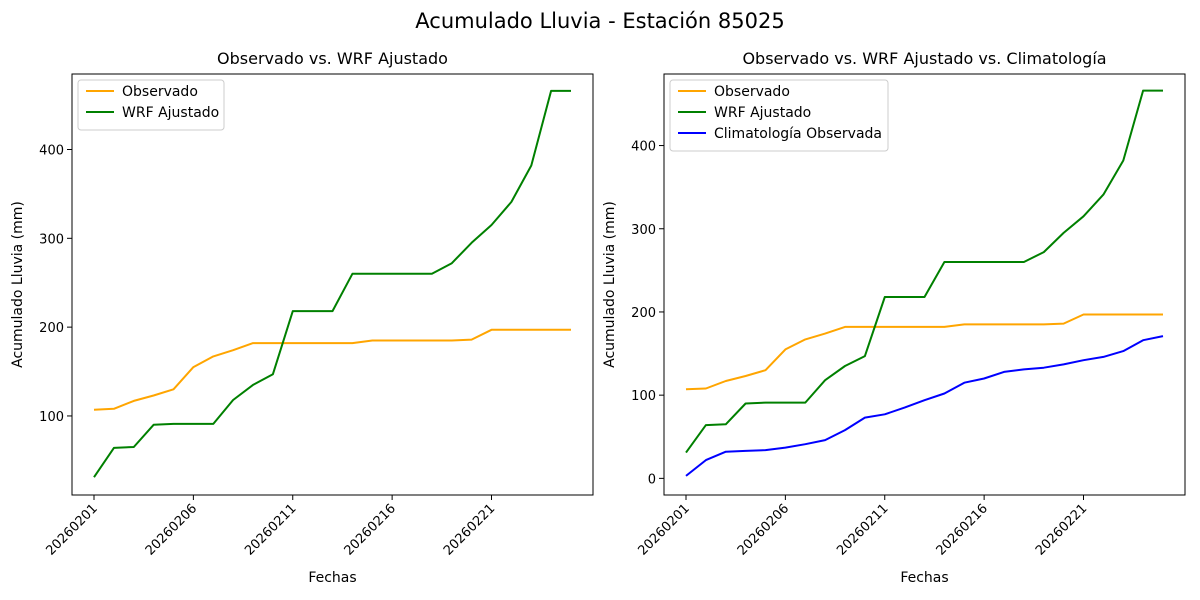 The height and width of the screenshot is (600, 1200). I want to click on legend: Observado WRF Ajustado, so click(151, 105).